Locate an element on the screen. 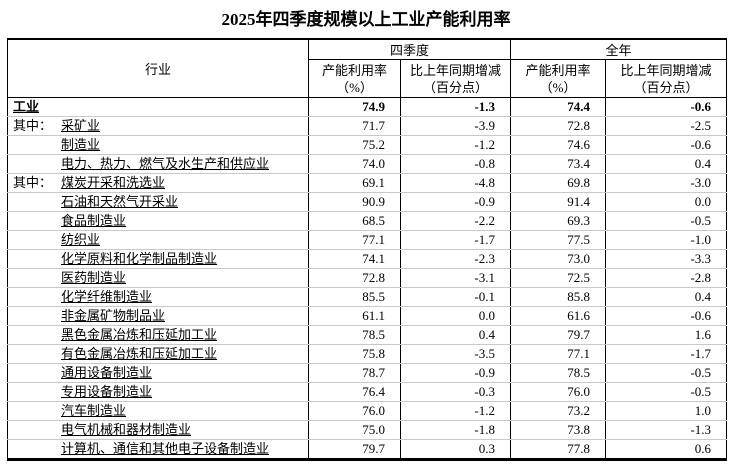  change-label-line1: 比上年同期增减 is located at coordinates (666, 70).